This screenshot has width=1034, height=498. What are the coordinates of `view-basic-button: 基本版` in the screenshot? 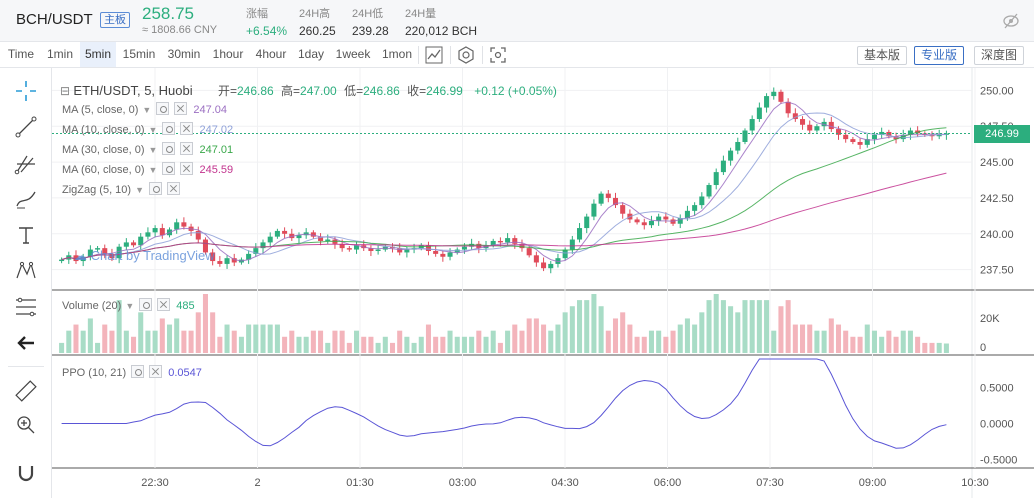 It's located at (882, 55).